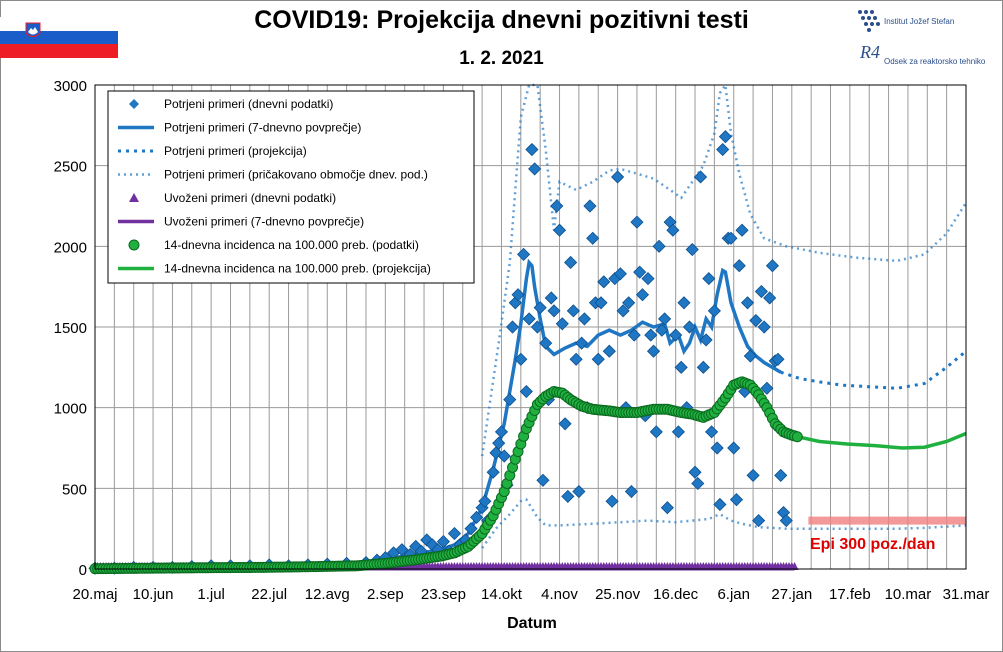 This screenshot has width=1003, height=652. I want to click on x-tick-label: 6.jan, so click(733, 594).